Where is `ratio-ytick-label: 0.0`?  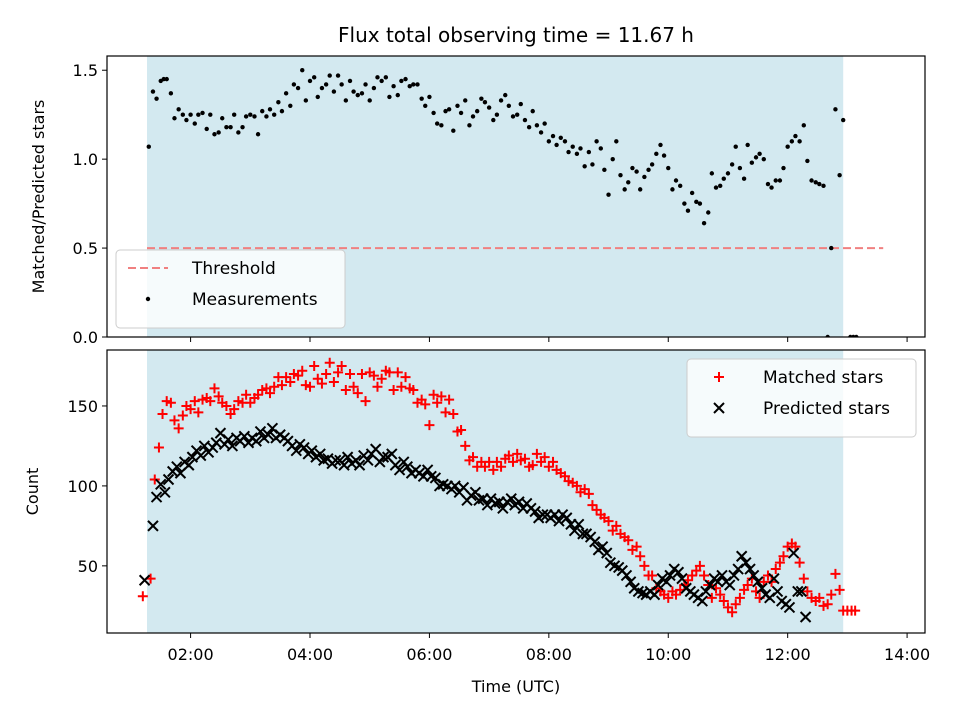 ratio-ytick-label: 0.0 is located at coordinates (85, 337).